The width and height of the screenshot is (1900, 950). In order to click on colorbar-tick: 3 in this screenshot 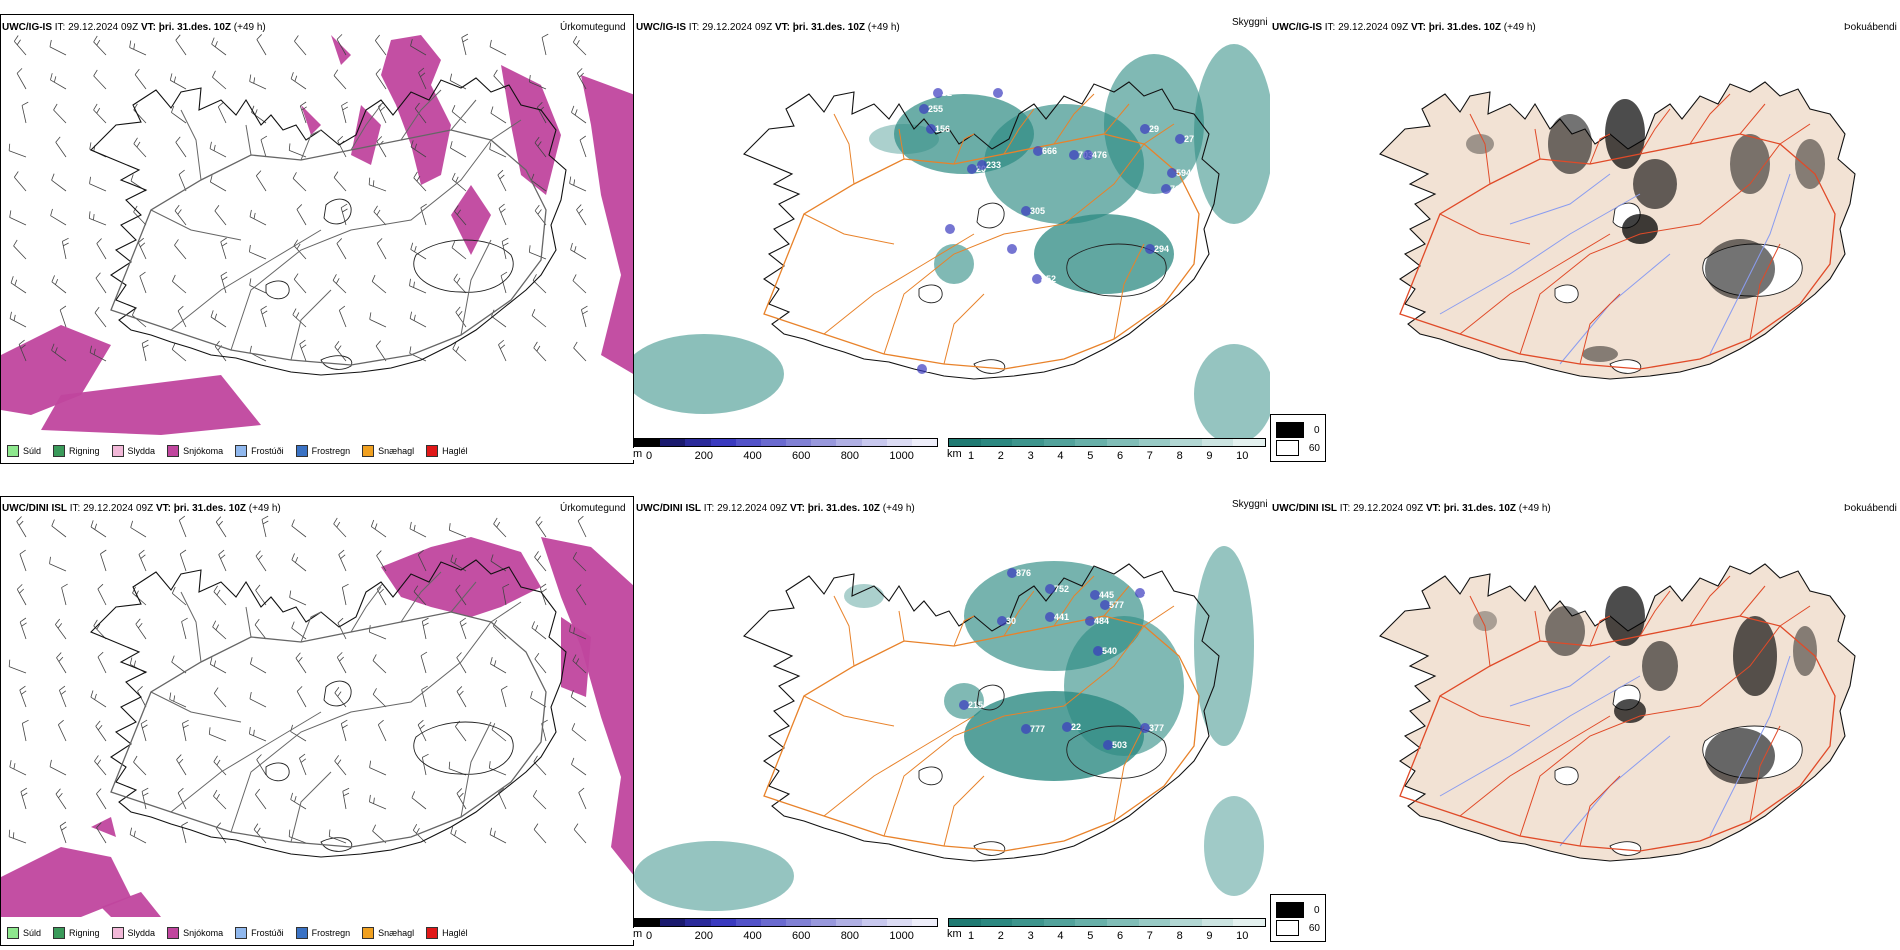, I will do `click(1030, 936)`.